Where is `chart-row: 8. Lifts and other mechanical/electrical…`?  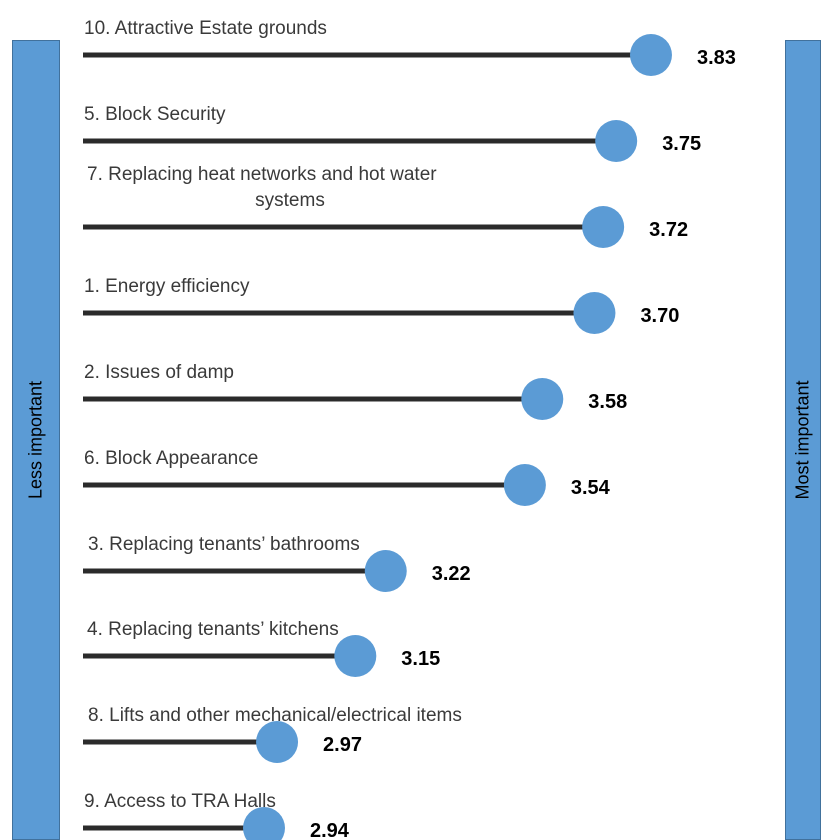 chart-row: 8. Lifts and other mechanical/electrical… is located at coordinates (272, 734).